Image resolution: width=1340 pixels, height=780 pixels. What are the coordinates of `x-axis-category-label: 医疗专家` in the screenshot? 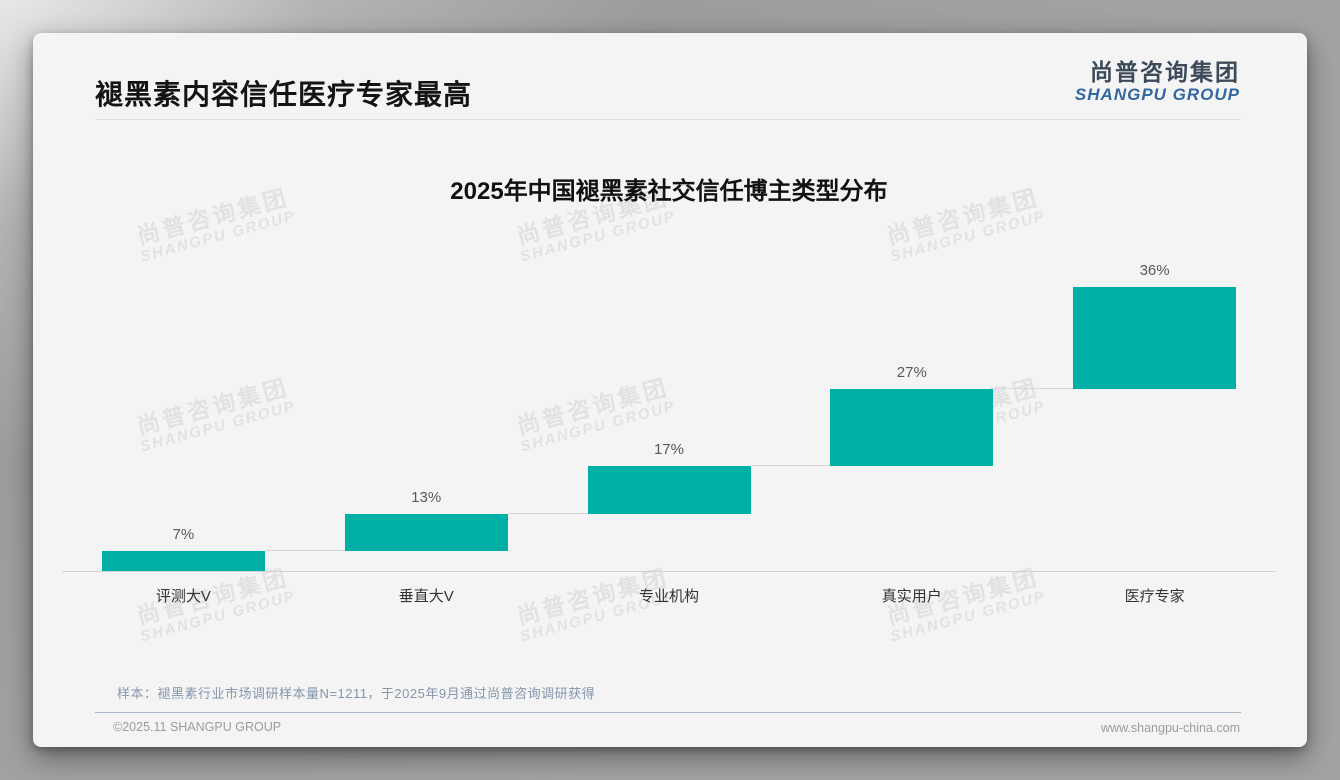 It's located at (1154, 596).